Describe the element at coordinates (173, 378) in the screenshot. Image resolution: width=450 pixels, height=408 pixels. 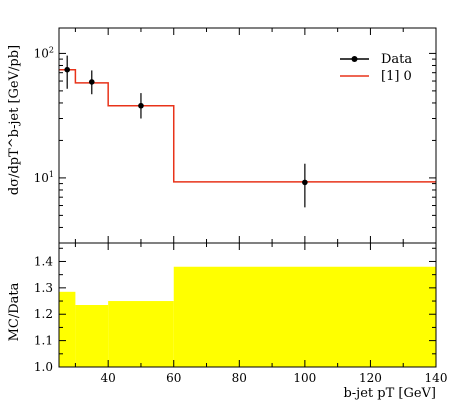
I see `ratio-x-tick-label: 60` at that location.